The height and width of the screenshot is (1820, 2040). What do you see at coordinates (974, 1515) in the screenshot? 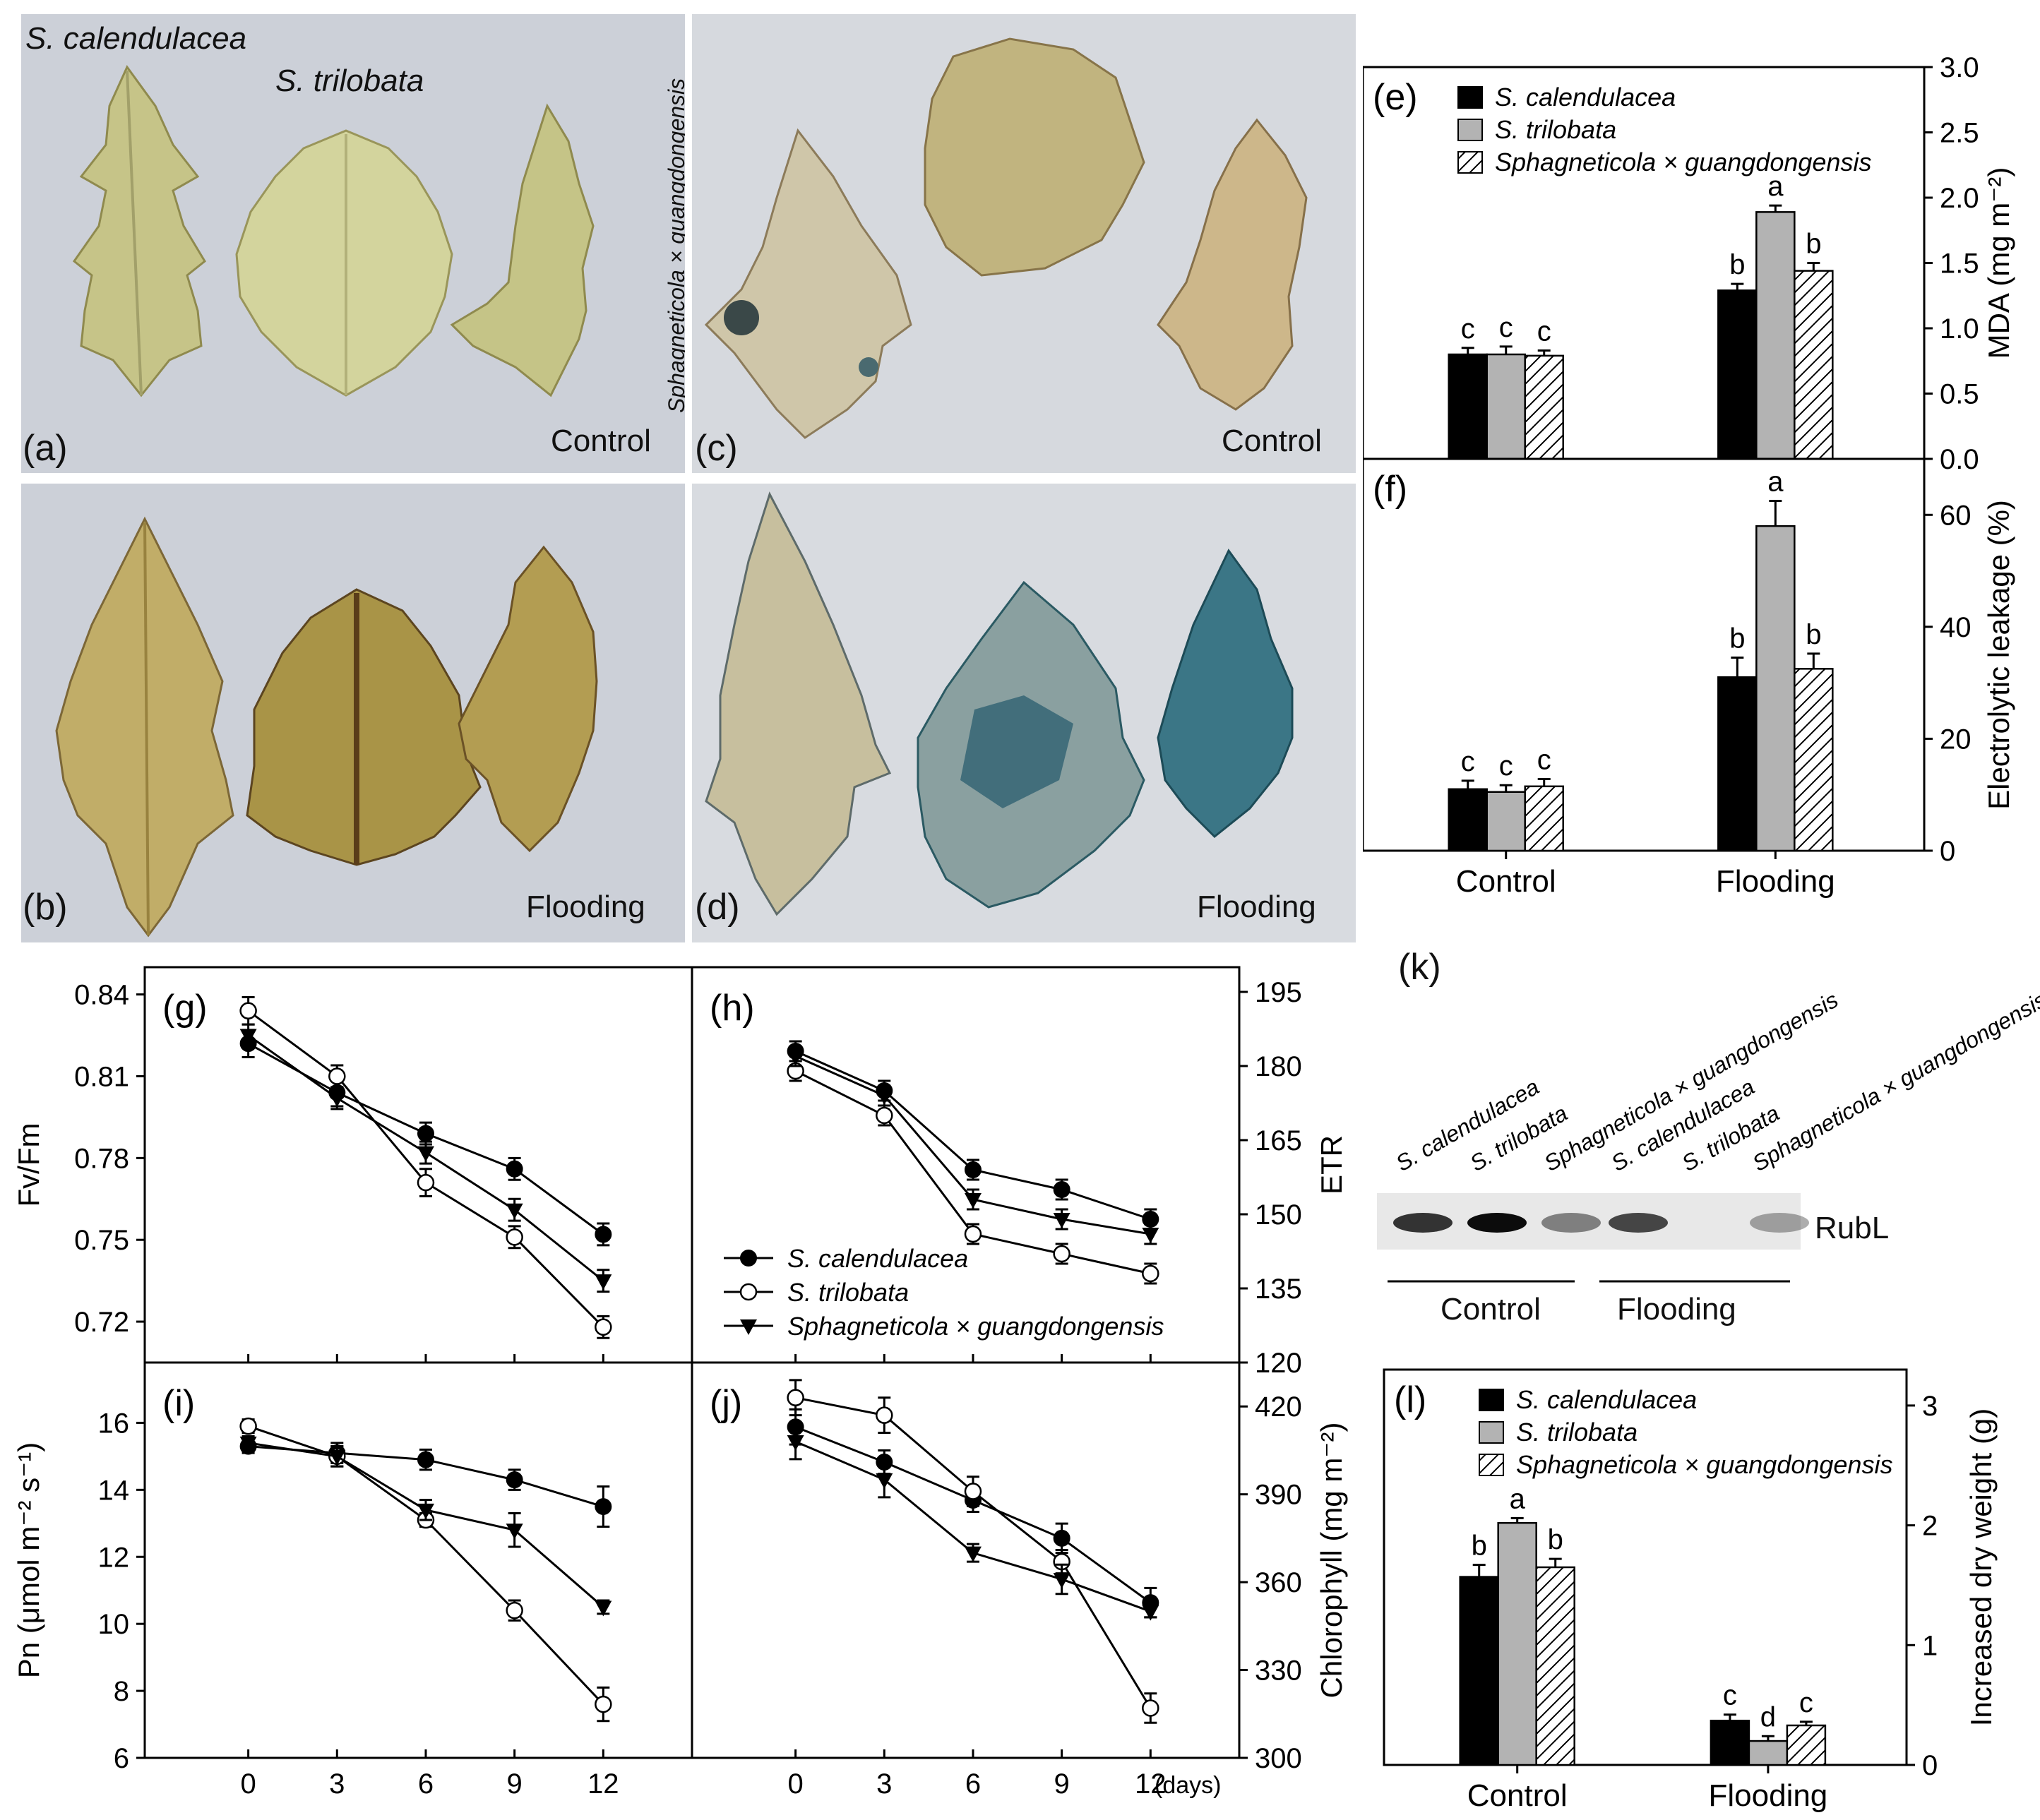
I see `series-line` at bounding box center [974, 1515].